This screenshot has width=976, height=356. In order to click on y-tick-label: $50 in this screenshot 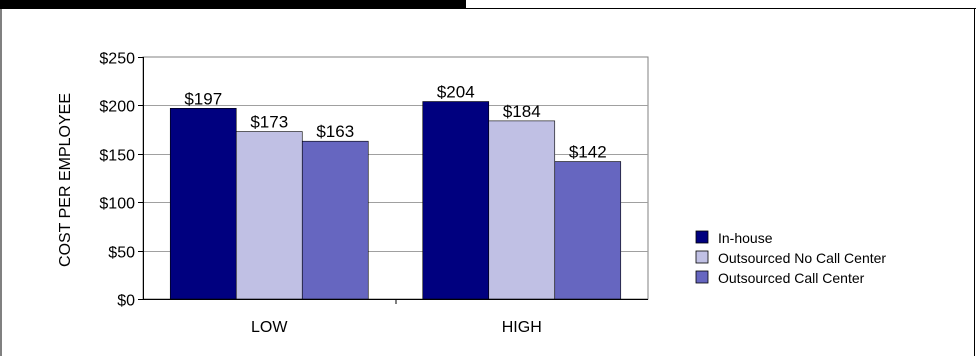, I will do `click(121, 253)`.